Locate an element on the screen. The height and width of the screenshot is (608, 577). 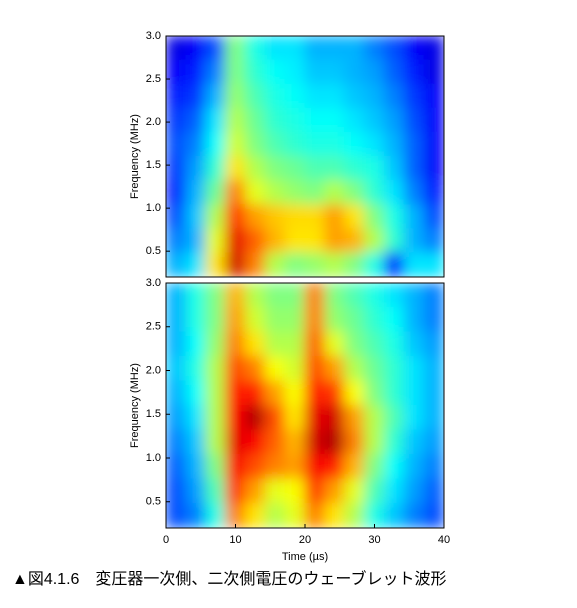
y-tick-label: 0.5 is located at coordinates (153, 251).